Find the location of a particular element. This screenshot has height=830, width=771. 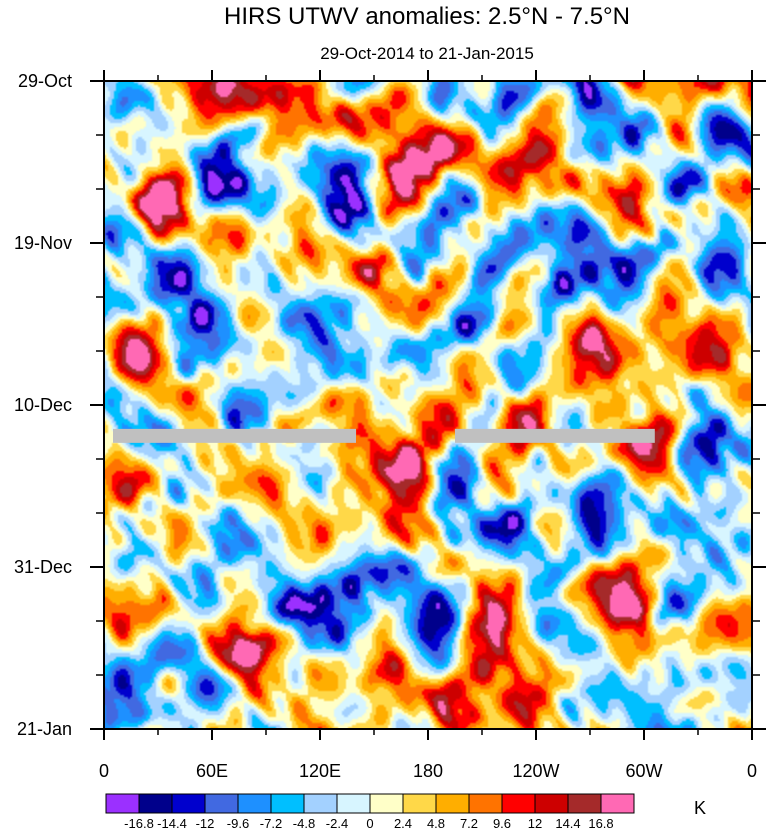

y-tick-label: 21-Jan is located at coordinates (44, 729).